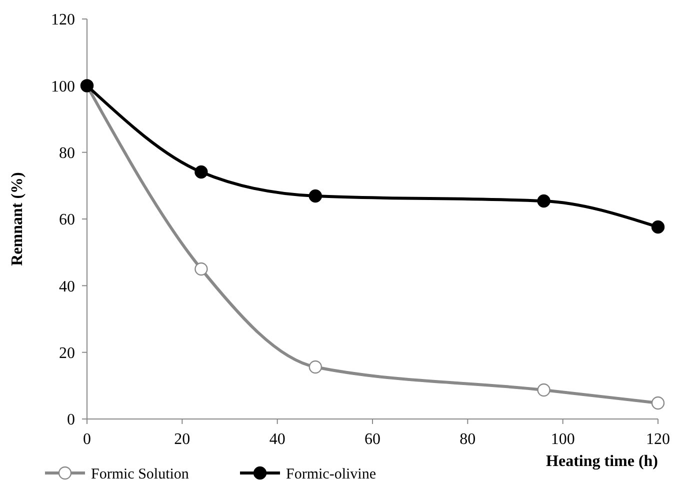 This screenshot has width=676, height=489. I want to click on y-tick-label: 80, so click(67, 153).